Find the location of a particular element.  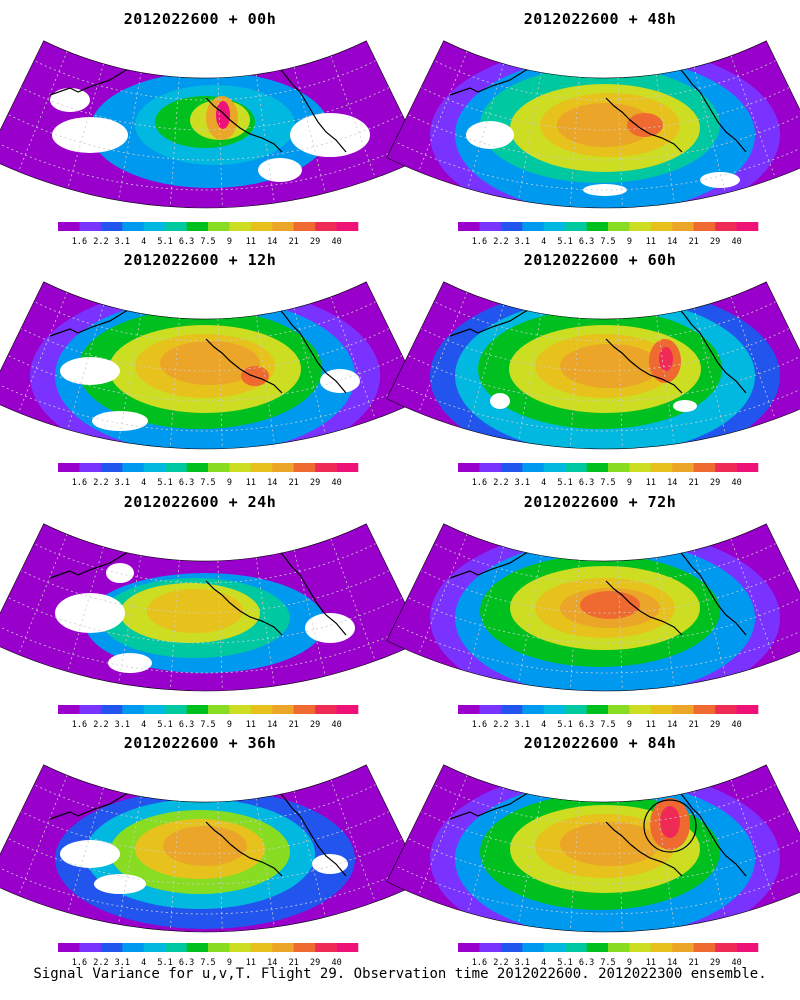

variance-map-60h is located at coordinates (593, 365).